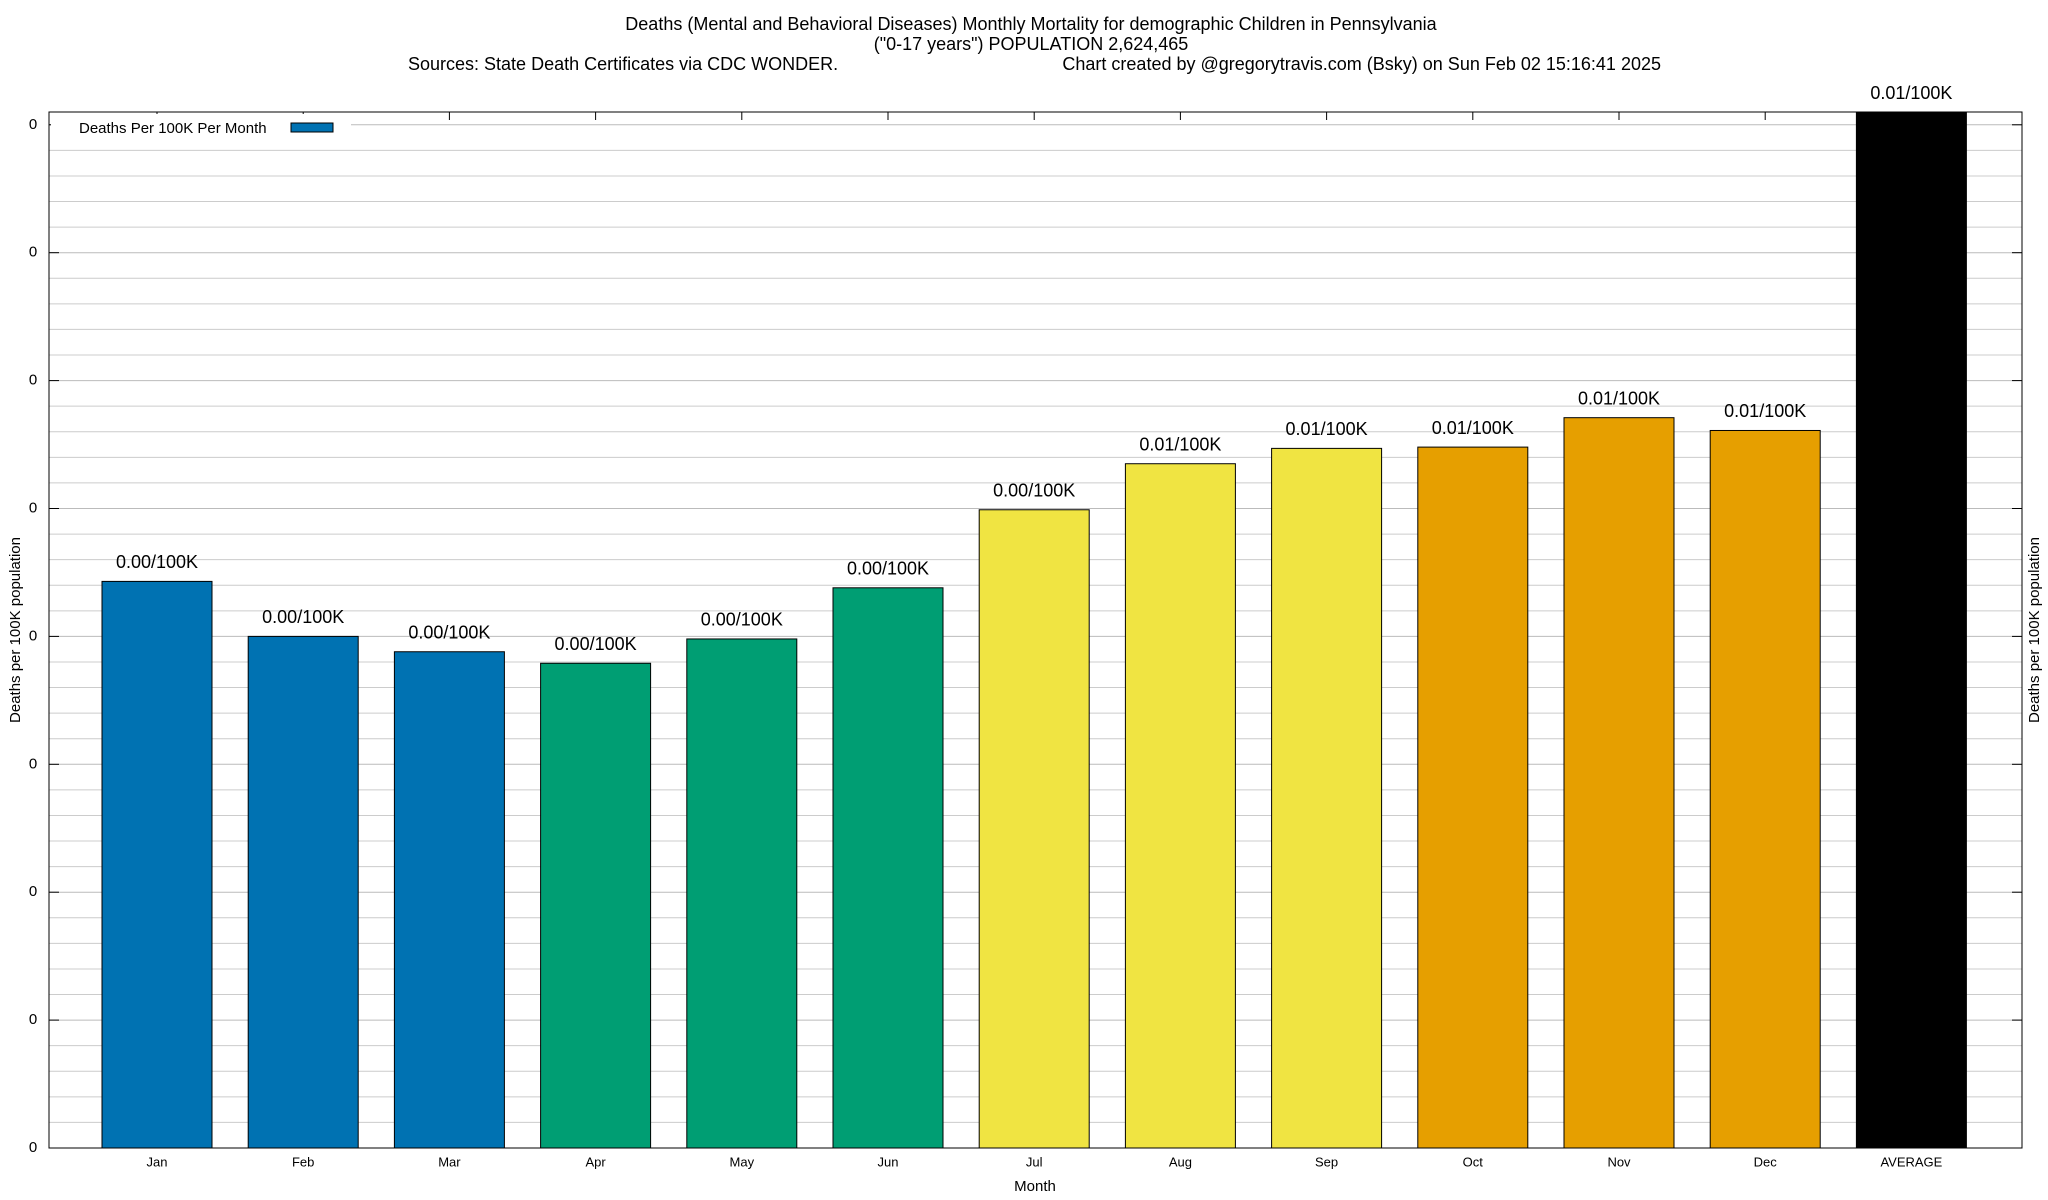  Describe the element at coordinates (742, 1161) in the screenshot. I see `x-tick-label: May` at that location.